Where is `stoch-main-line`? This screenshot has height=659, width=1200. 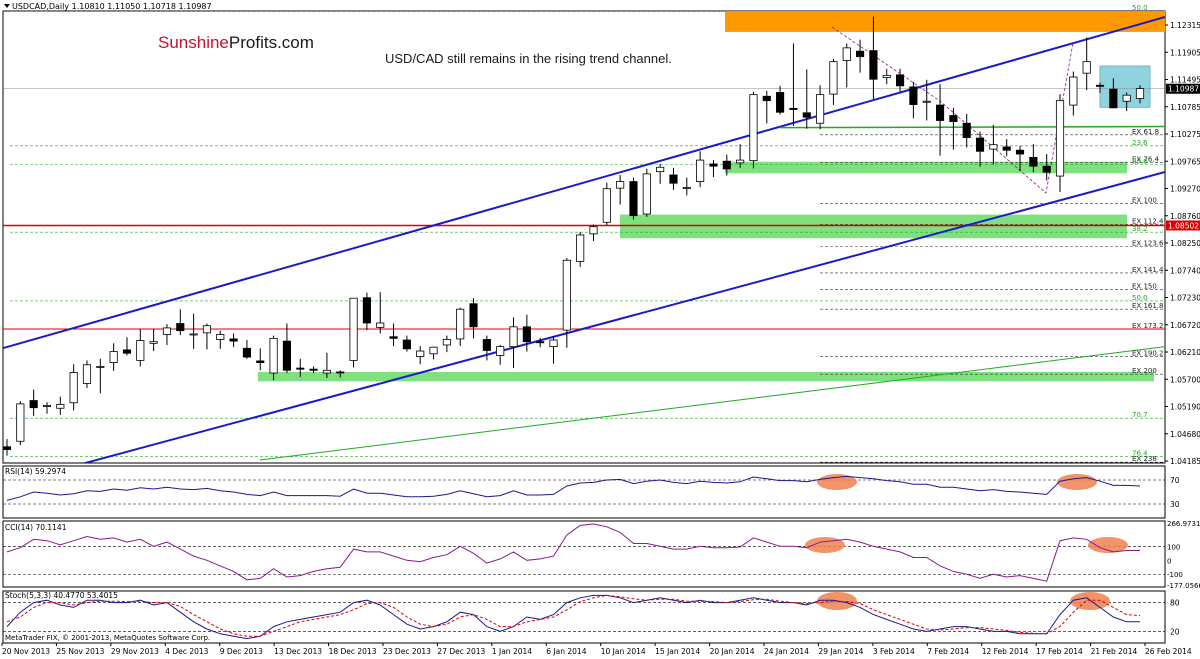 stoch-main-line is located at coordinates (573, 617).